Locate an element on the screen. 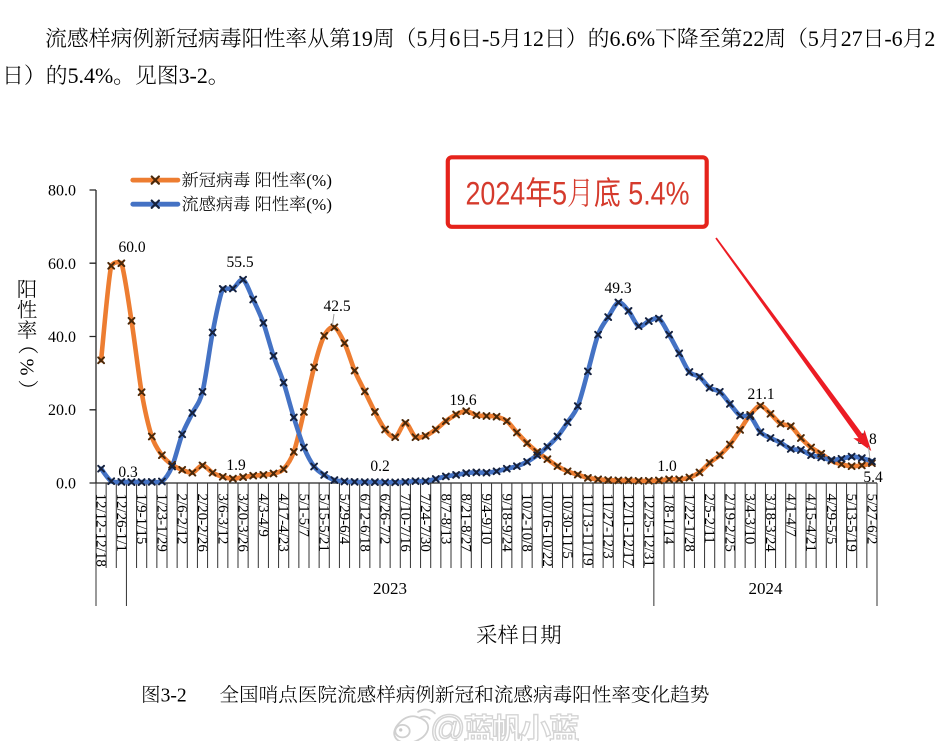 This screenshot has width=942, height=746. svg-text: 2/20-2/26 is located at coordinates (202, 523).